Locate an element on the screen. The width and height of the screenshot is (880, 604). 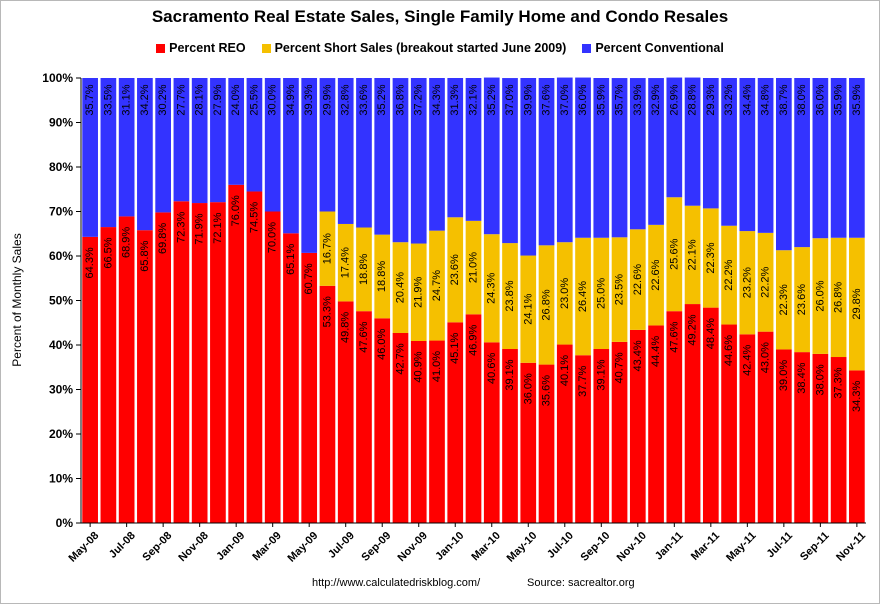
y-tick-label: 50% is located at coordinates (61, 301).